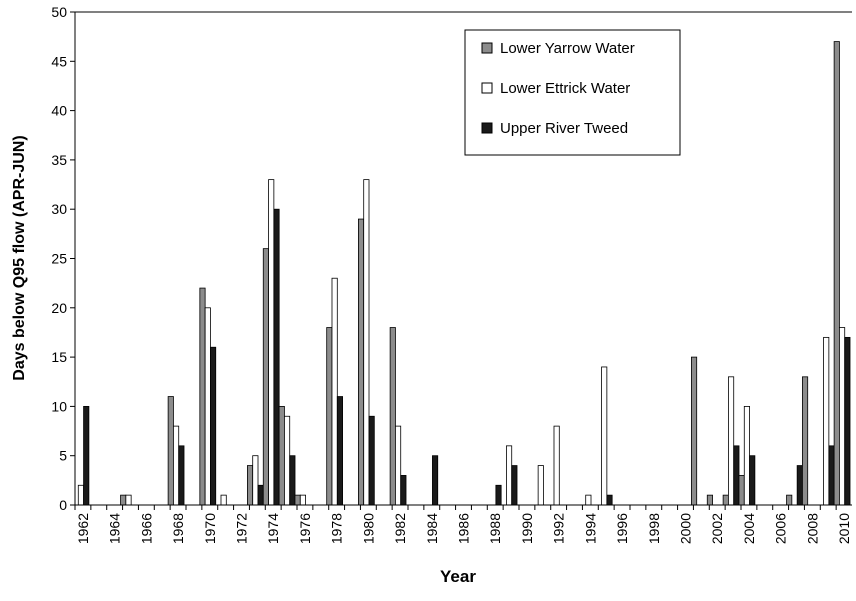 The width and height of the screenshot is (856, 601). What do you see at coordinates (59, 12) in the screenshot?
I see `y-tick-label: 50` at bounding box center [59, 12].